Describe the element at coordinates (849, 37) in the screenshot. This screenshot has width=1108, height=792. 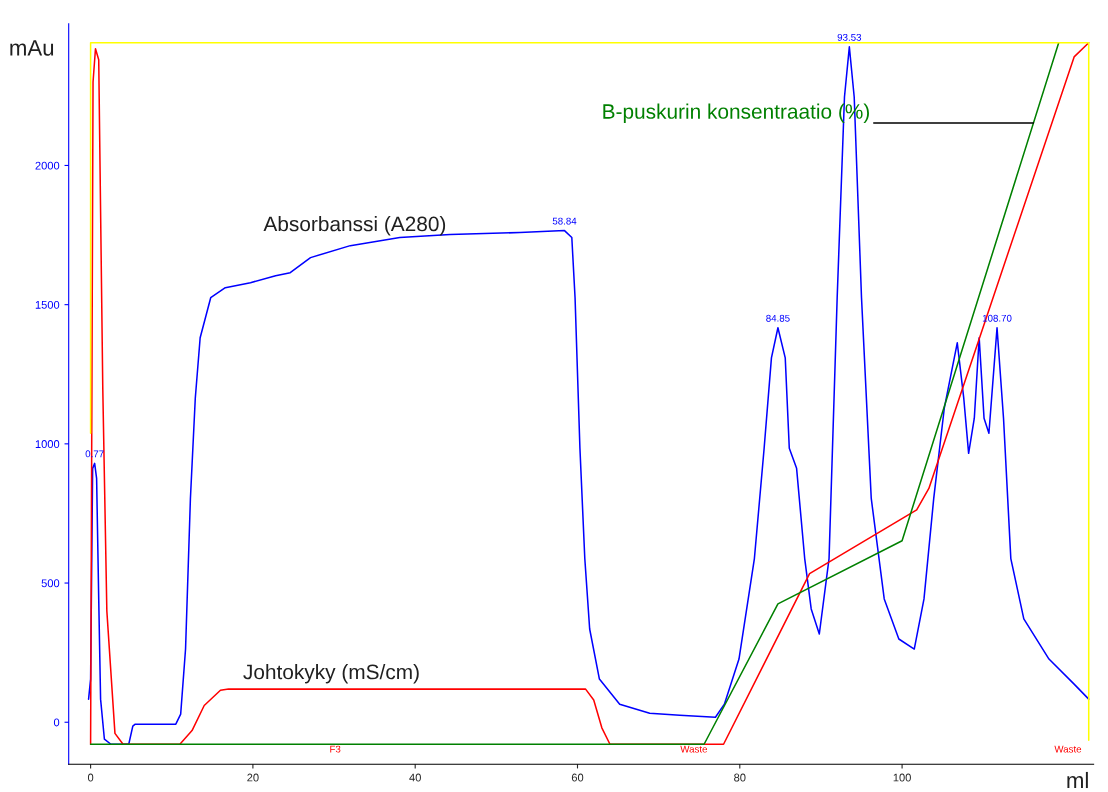
I see `annotation: 93.53` at that location.